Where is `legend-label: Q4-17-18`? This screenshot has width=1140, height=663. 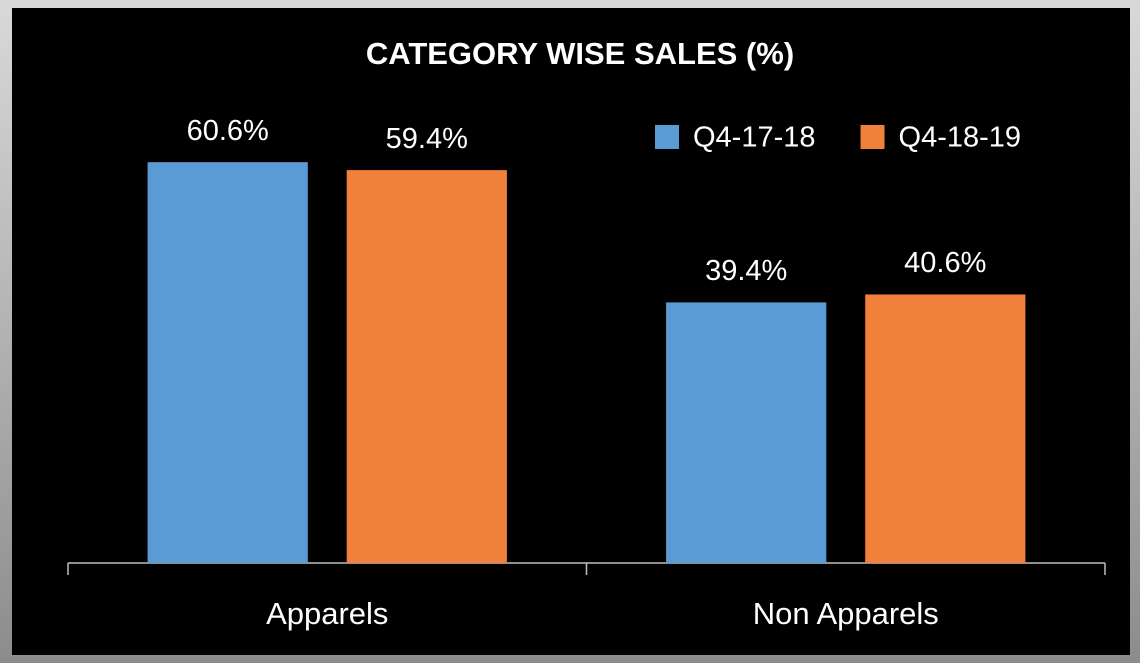 legend-label: Q4-17-18 is located at coordinates (754, 138).